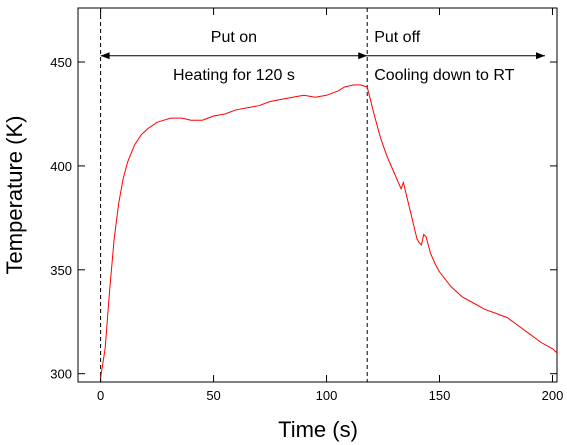 The image size is (567, 445). What do you see at coordinates (318, 429) in the screenshot?
I see `x-axis-title: Time (s)` at bounding box center [318, 429].